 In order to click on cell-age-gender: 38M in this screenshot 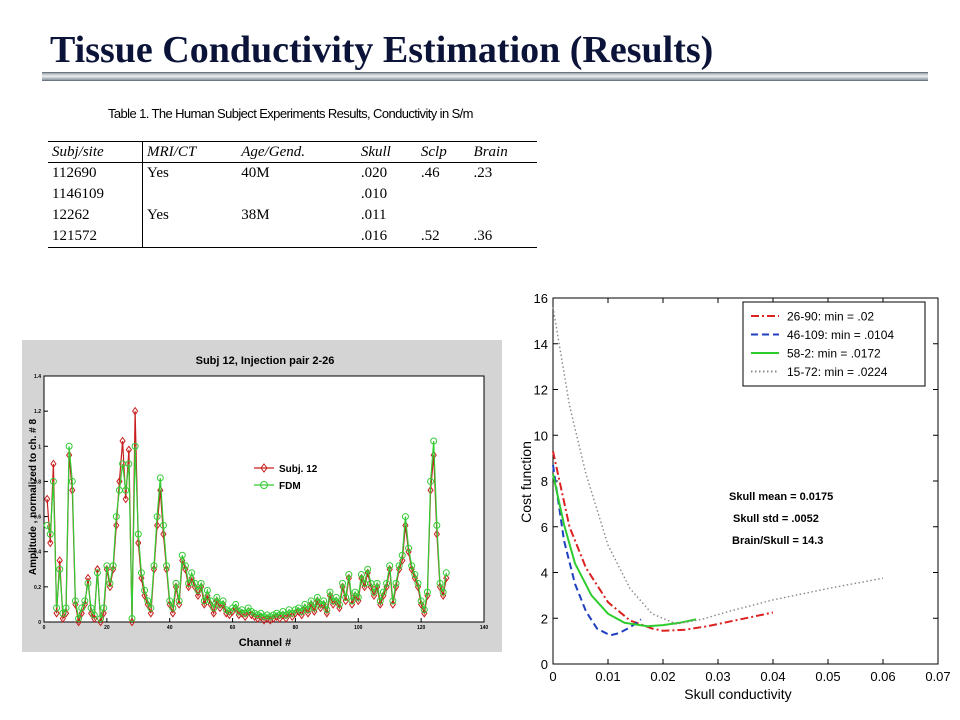, I will do `click(255, 215)`.